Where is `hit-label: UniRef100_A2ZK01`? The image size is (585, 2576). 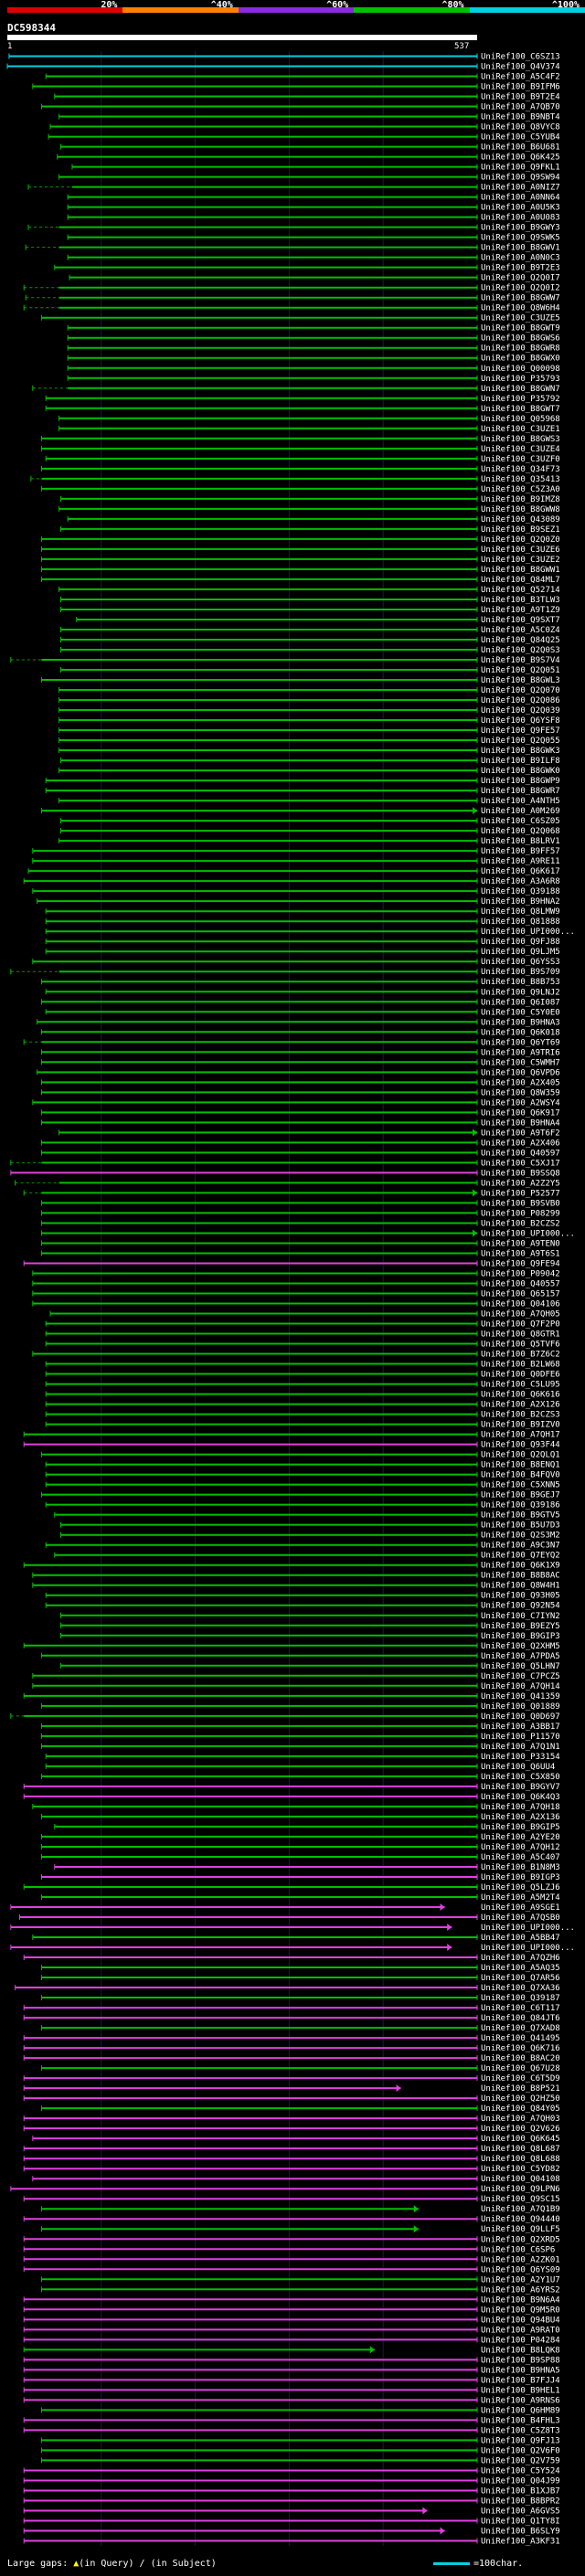 hit-label: UniRef100_A2ZK01 is located at coordinates (520, 2259).